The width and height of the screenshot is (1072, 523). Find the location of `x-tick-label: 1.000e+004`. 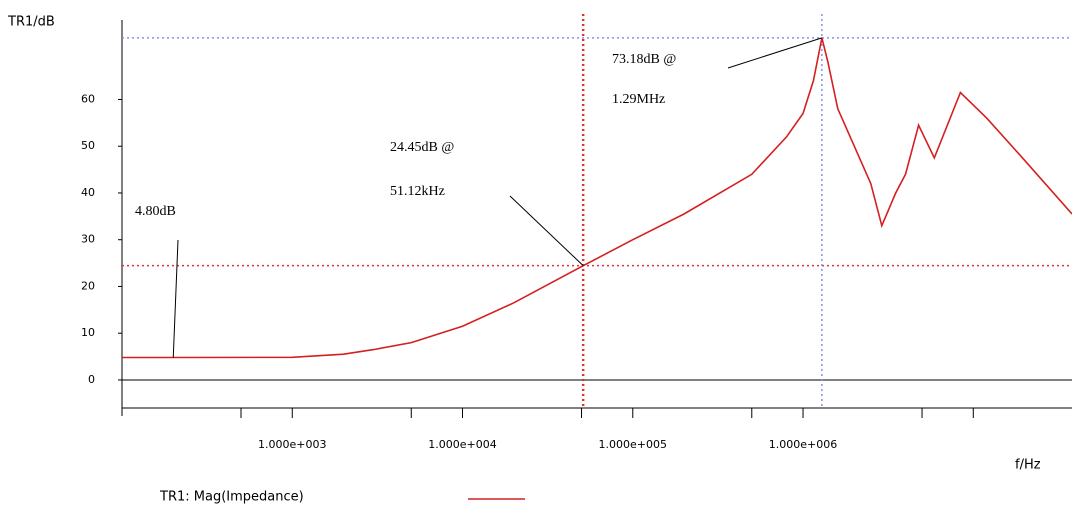

x-tick-label: 1.000e+004 is located at coordinates (462, 444).